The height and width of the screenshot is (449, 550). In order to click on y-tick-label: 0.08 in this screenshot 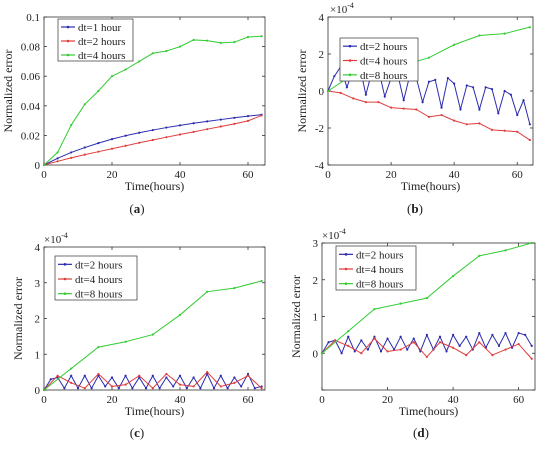, I will do `click(31, 48)`.